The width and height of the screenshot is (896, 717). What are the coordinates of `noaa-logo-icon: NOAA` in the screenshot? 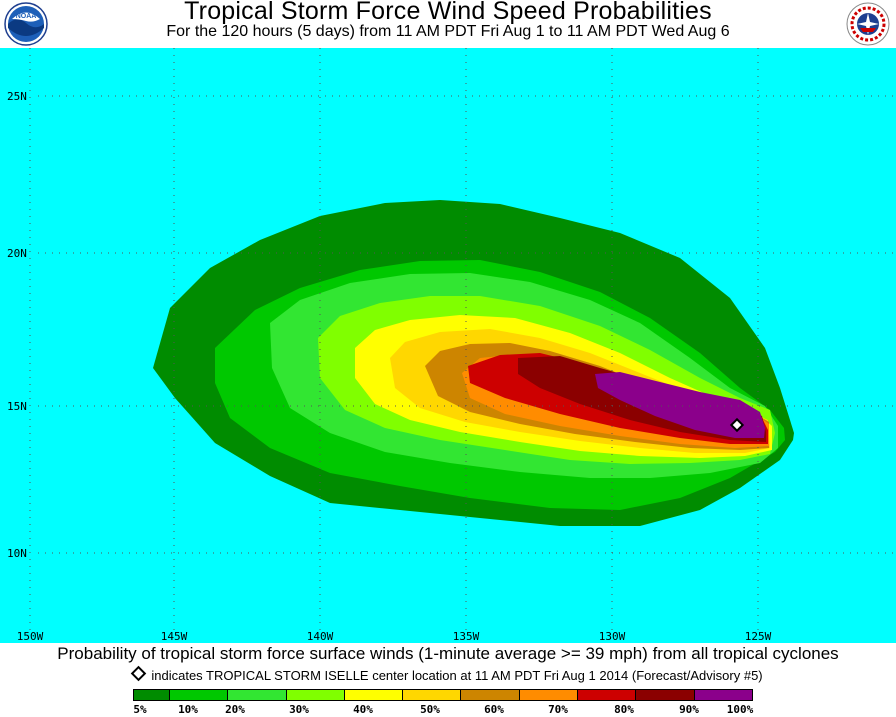 It's located at (26, 24).